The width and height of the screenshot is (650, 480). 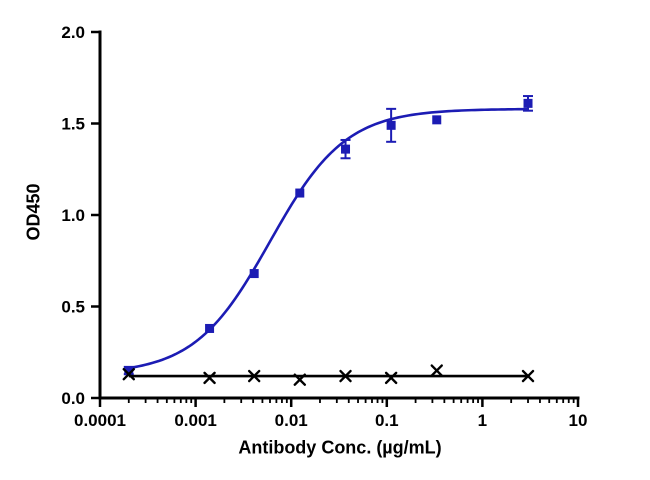 What do you see at coordinates (33, 212) in the screenshot?
I see `y-axis-label: OD450` at bounding box center [33, 212].